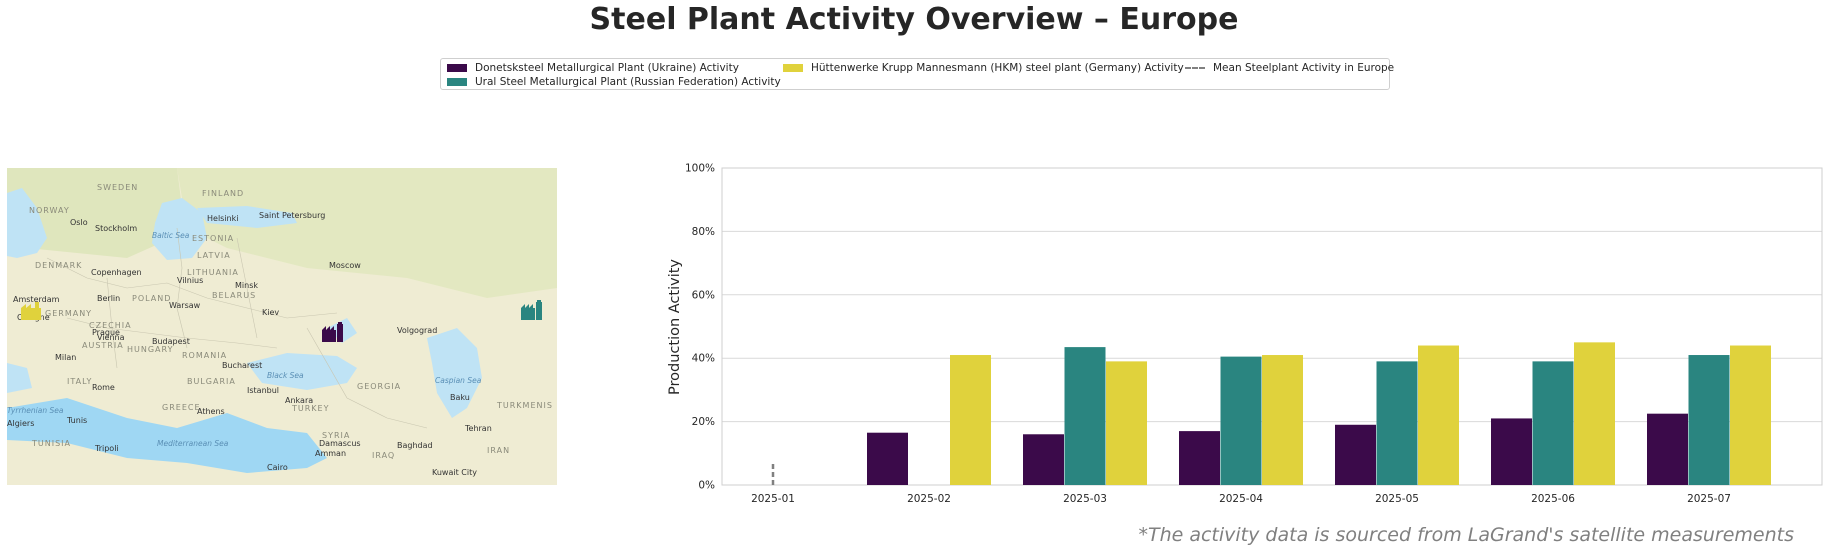  What do you see at coordinates (213, 238) in the screenshot?
I see `map-label-estonia: ESTONIA` at bounding box center [213, 238].